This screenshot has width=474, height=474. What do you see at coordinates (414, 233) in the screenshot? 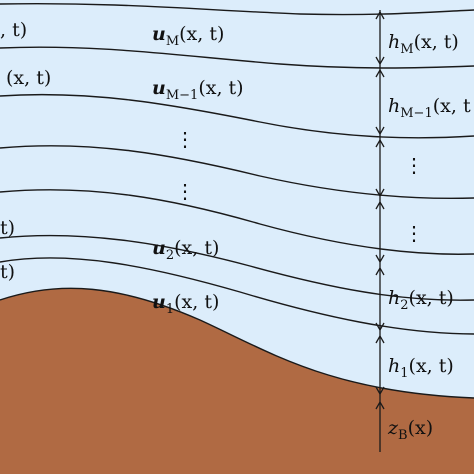
I see `ellipsis-right-lower: ⋮` at bounding box center [414, 233].